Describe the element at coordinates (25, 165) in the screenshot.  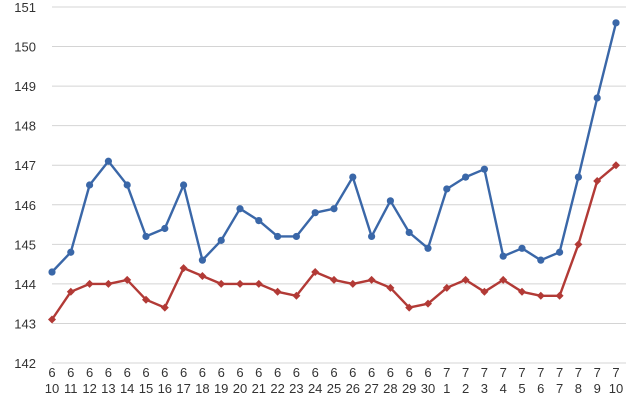
I see `y-tick-label: 147` at that location.